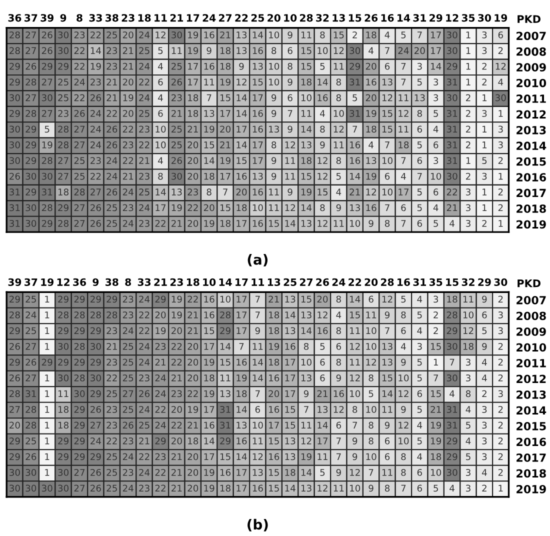 This screenshot has width=550, height=536. Describe the element at coordinates (452, 18) in the screenshot. I see `x-tick-label: 12` at that location.